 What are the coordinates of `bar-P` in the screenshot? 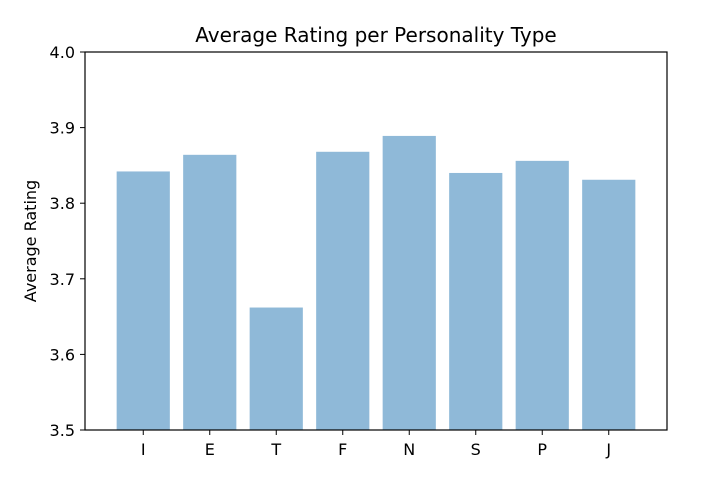 It's located at (542, 295).